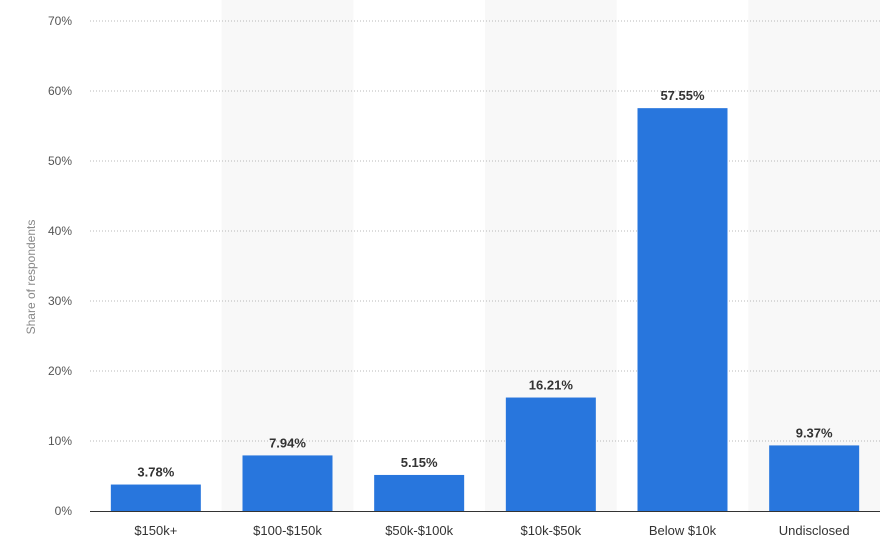 The width and height of the screenshot is (891, 556). I want to click on y-tick-label: 40%, so click(60, 231).